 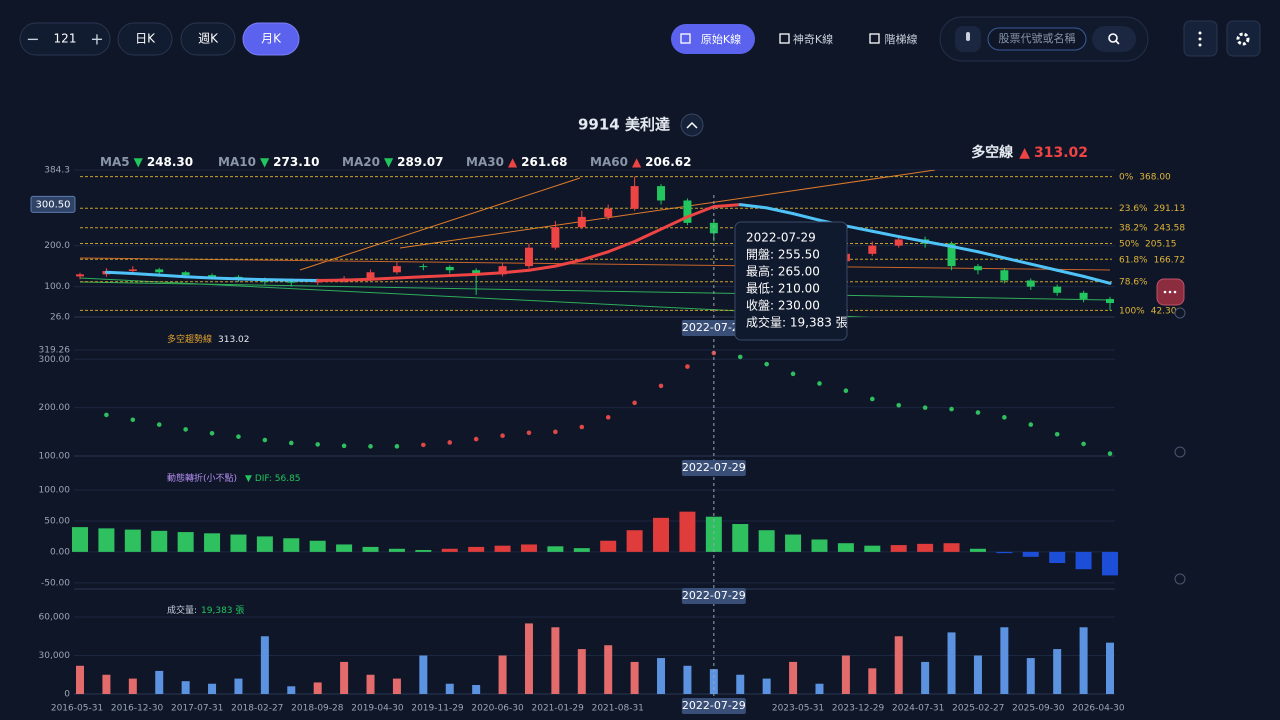 What do you see at coordinates (146, 162) in the screenshot?
I see `ma-legend: MA5 ▼ 248.30` at bounding box center [146, 162].